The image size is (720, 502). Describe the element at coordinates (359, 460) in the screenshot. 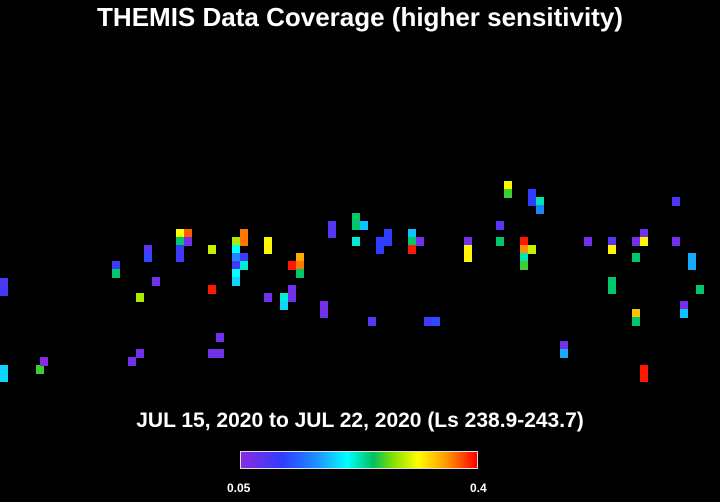

I see `colorbar` at that location.